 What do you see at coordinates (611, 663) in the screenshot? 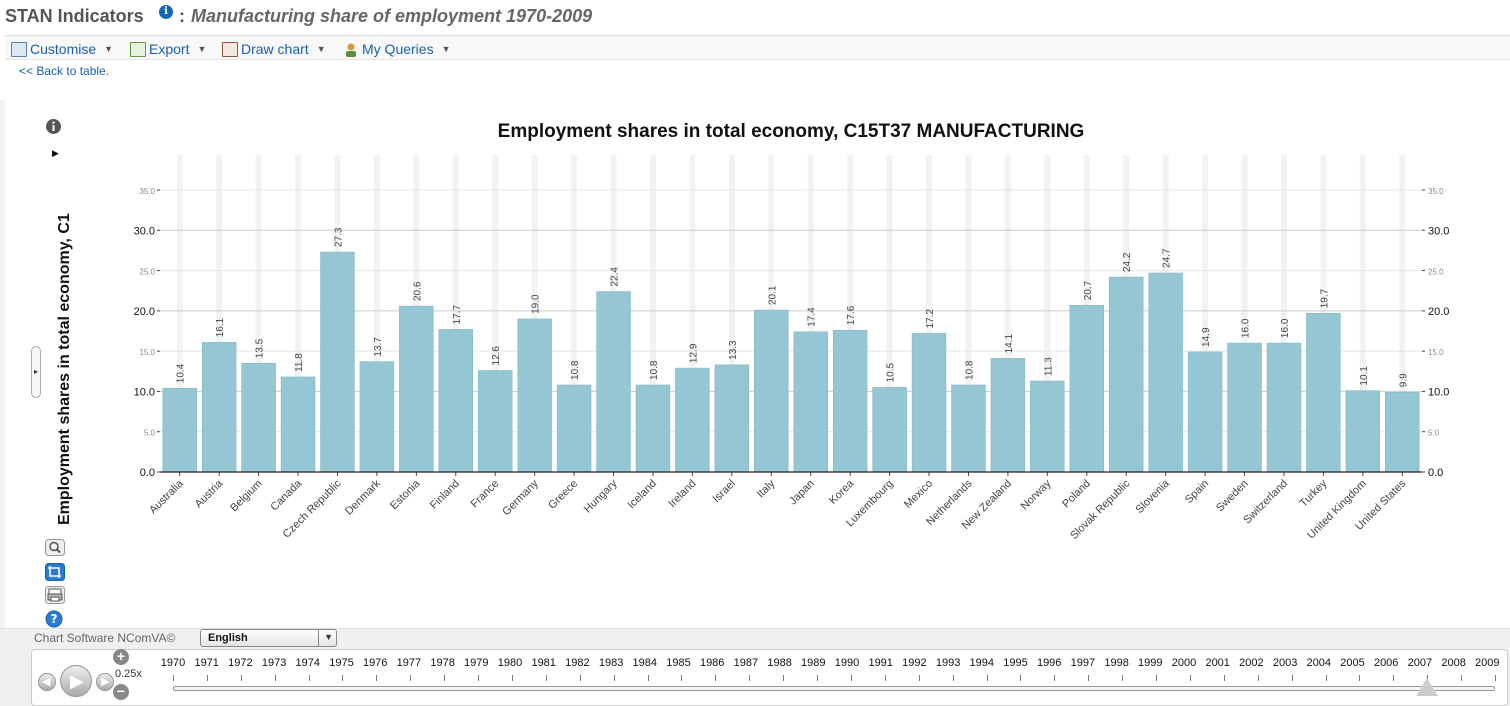
I see `year-label: 1983` at bounding box center [611, 663].